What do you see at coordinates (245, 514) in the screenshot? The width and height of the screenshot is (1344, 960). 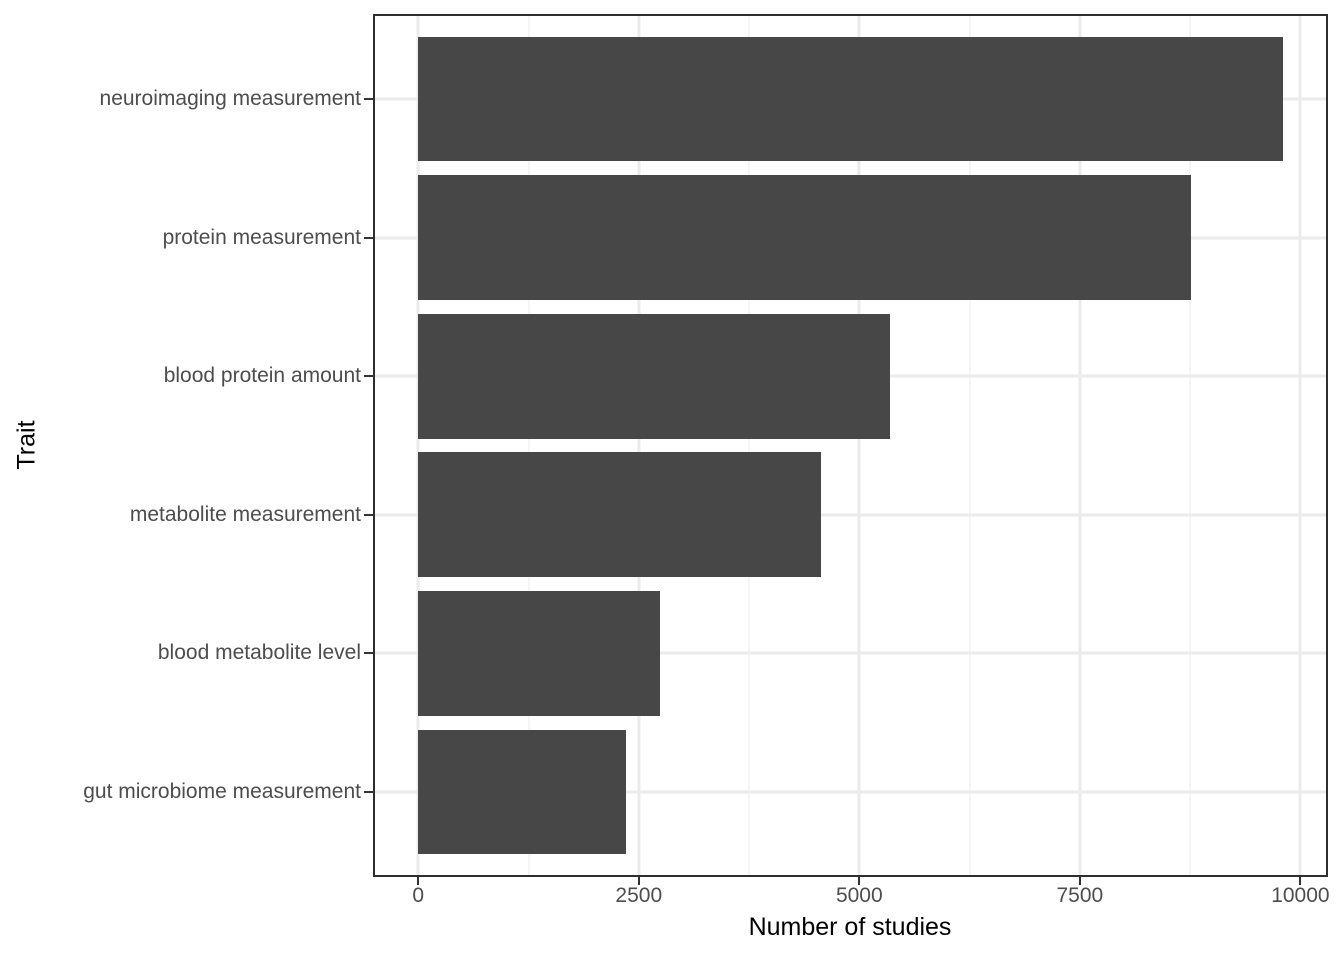 I see `y-tick-label: metabolite measurement` at bounding box center [245, 514].